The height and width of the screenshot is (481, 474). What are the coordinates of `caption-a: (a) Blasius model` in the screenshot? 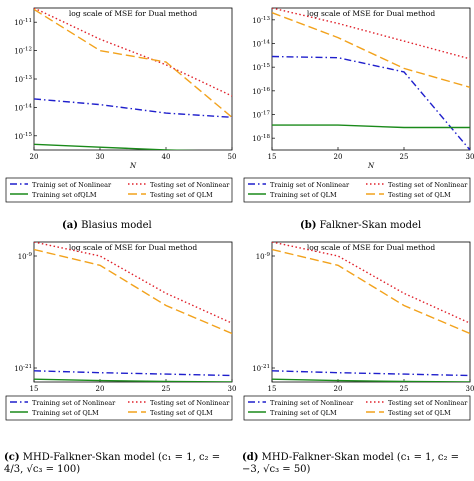 It's located at (107, 226).